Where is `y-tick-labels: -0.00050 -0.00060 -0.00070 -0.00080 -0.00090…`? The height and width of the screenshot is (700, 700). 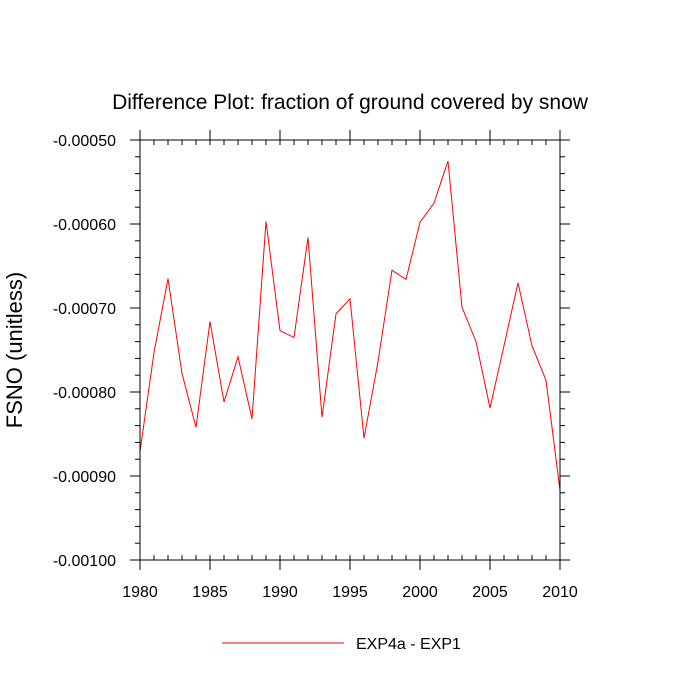 y-tick-labels: -0.00050 -0.00060 -0.00070 -0.00080 -0.00090… is located at coordinates (84, 351).